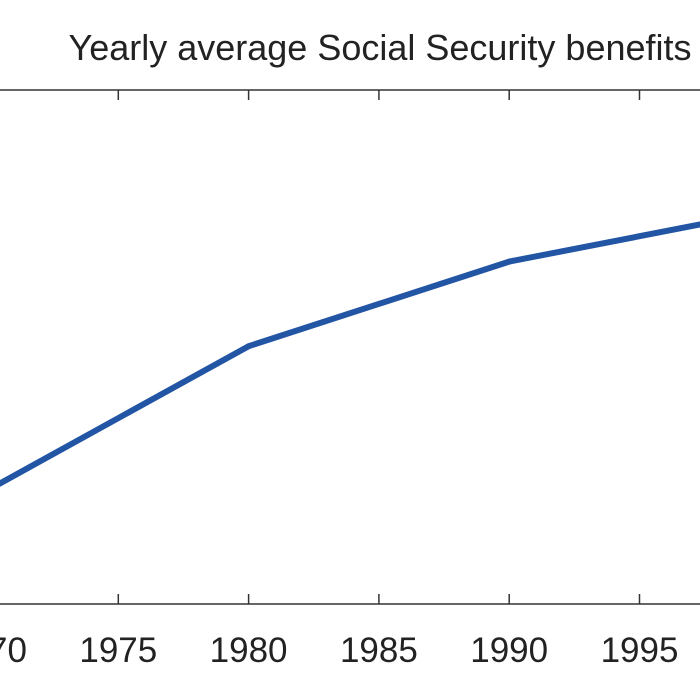  I want to click on x-tick-label: 1985, so click(379, 650).